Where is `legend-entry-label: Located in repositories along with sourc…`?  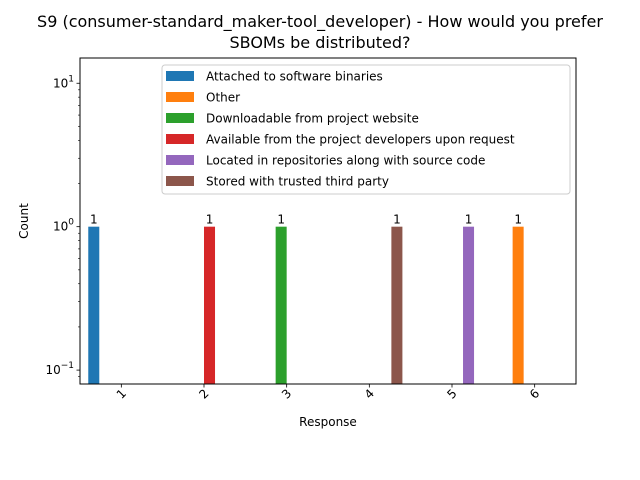 legend-entry-label: Located in repositories along with sourc… is located at coordinates (345, 161).